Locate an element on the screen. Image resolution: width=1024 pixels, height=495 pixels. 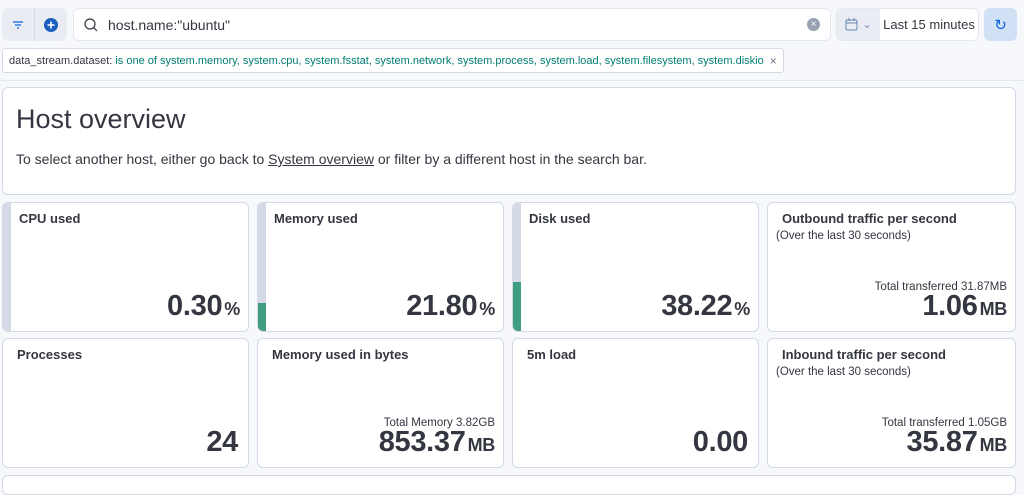
date-picker: ⌄ Last 15 minutes is located at coordinates (907, 24).